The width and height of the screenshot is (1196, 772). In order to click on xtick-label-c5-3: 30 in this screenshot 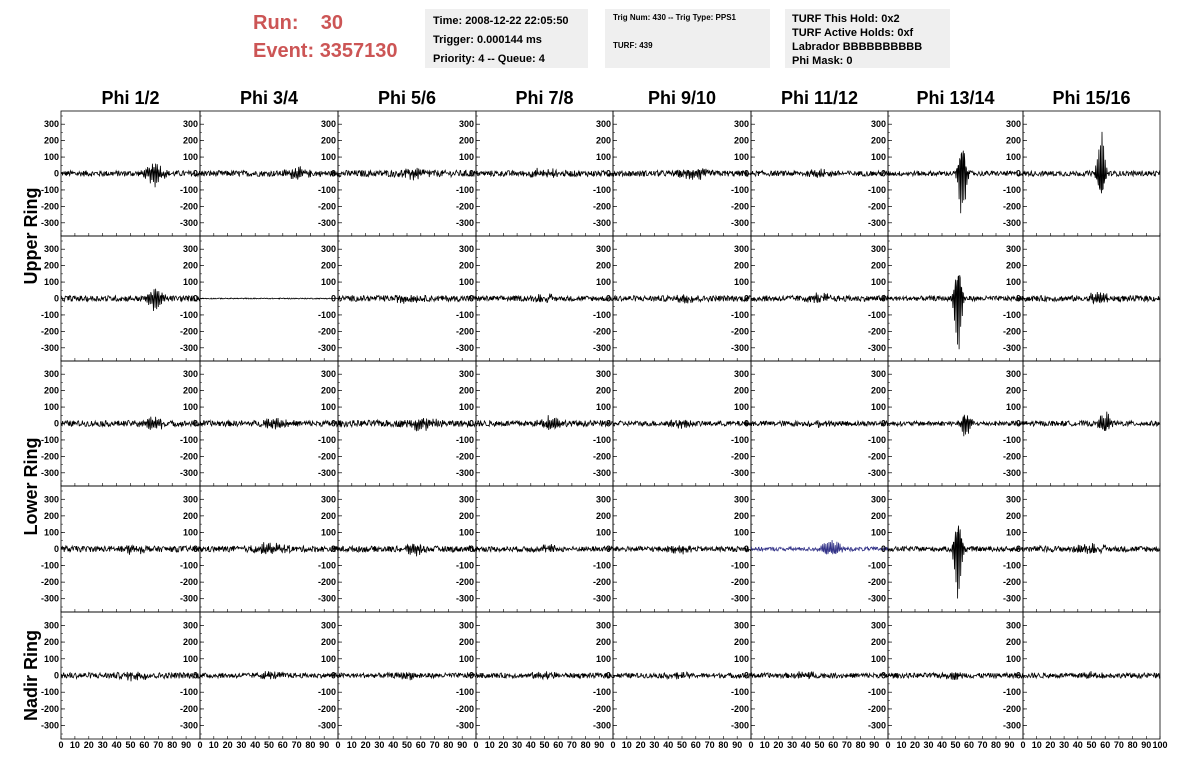, I will do `click(792, 745)`.